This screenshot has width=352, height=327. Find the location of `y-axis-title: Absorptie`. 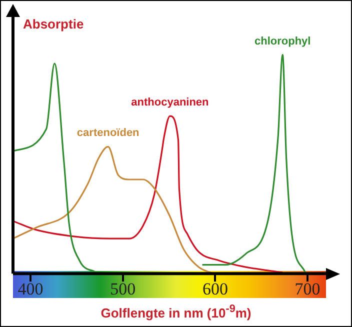

y-axis-title: Absorptie is located at coordinates (53, 24).